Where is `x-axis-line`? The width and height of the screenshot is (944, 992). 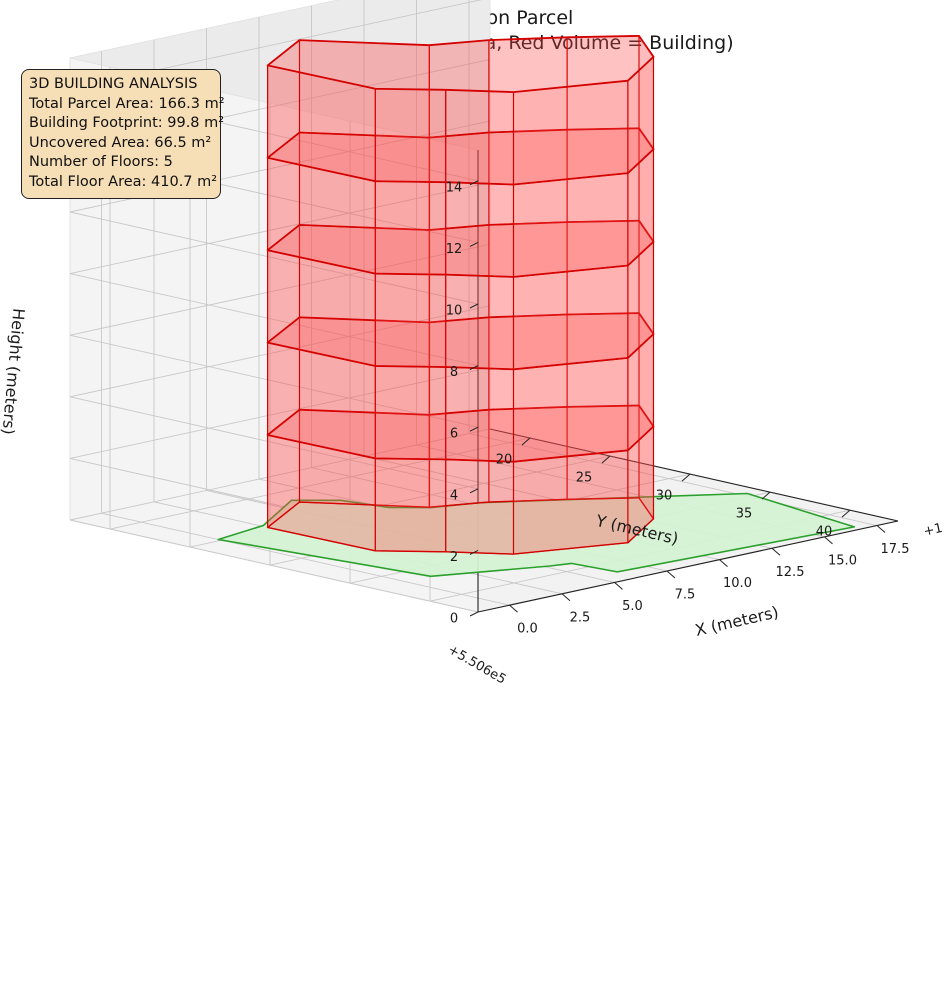
x-axis-line is located at coordinates (688, 566).